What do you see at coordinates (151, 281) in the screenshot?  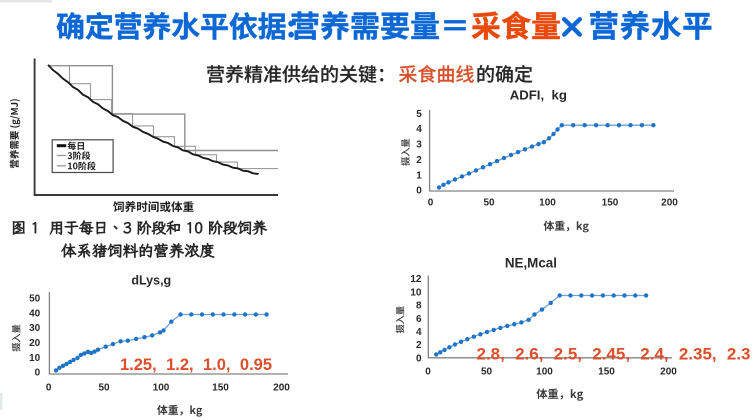 I see `svg-text: dLys,g` at bounding box center [151, 281].